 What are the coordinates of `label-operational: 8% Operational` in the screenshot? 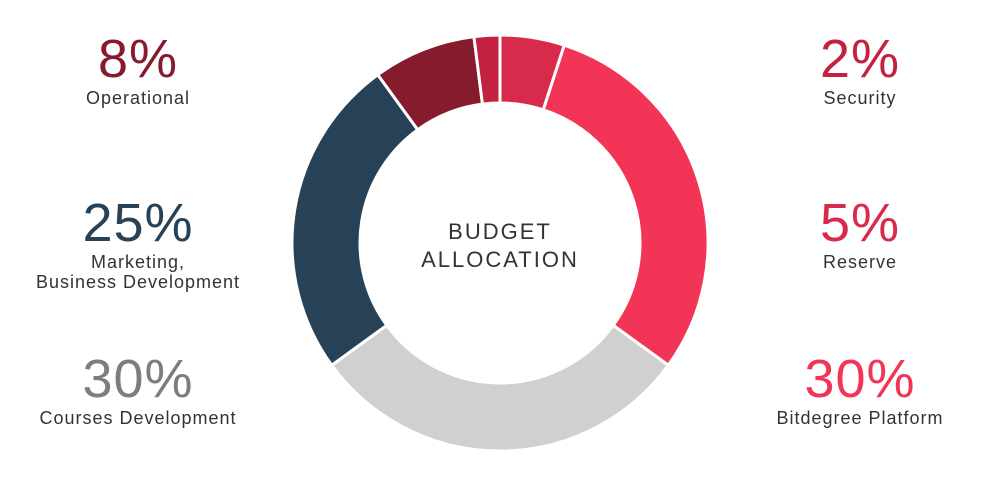 It's located at (138, 70).